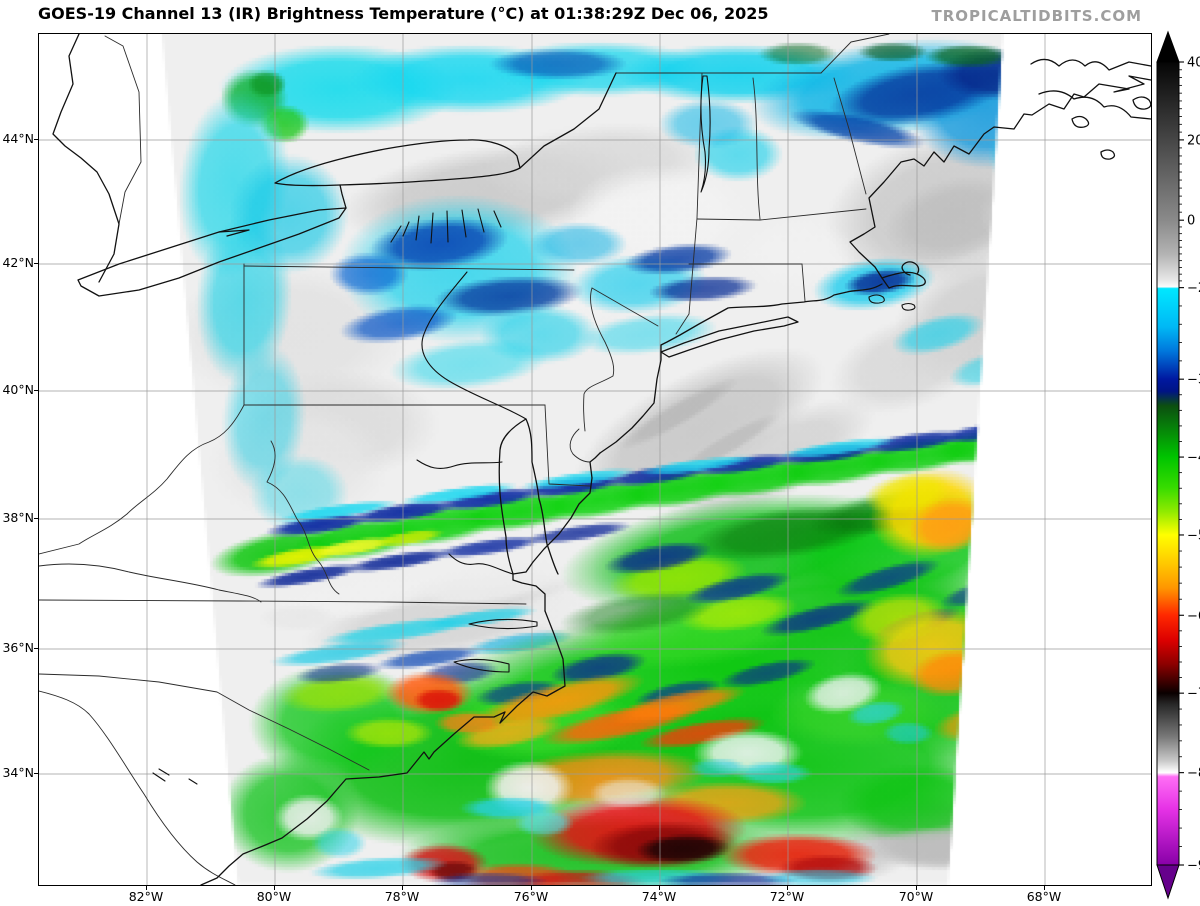 This screenshot has width=1200, height=906. I want to click on lon-tick-label: 70°W, so click(916, 896).